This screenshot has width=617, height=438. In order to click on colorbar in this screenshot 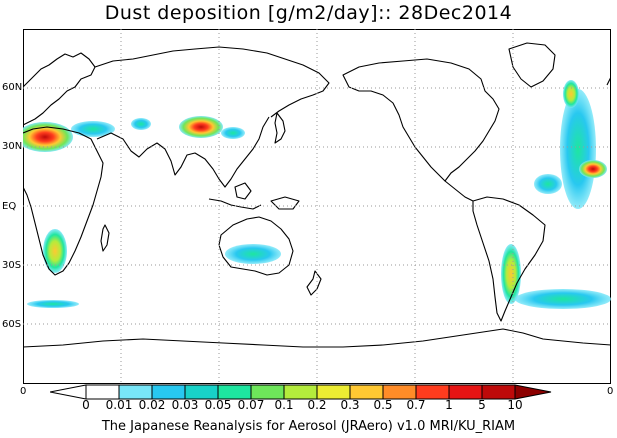, I will do `click(301, 392)`.